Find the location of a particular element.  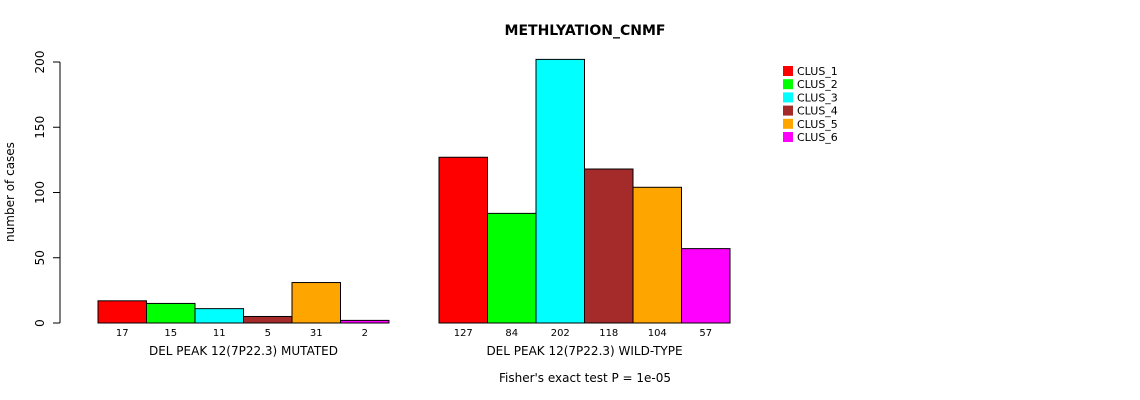

legend-label: CLUS_1 is located at coordinates (817, 71).